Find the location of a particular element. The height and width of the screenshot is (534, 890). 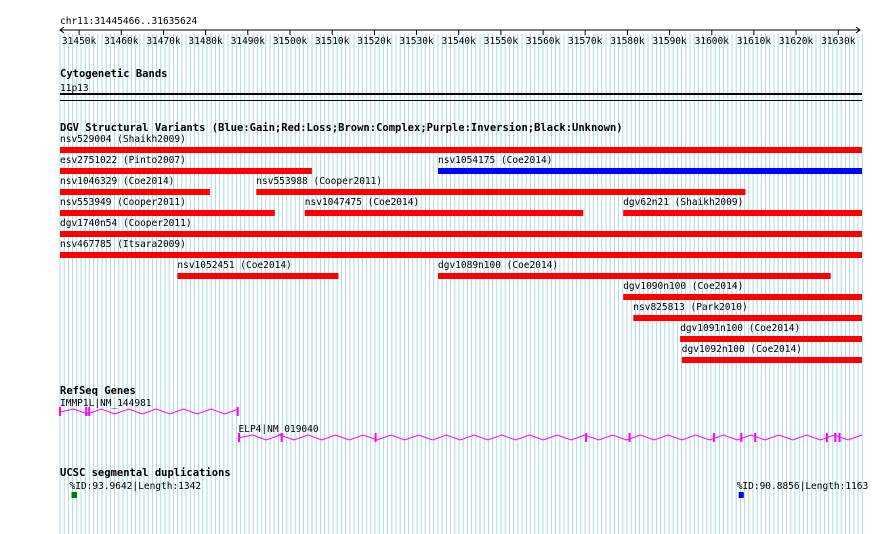

dgv-feature-label: dgv62n21 (Shaikh2009) is located at coordinates (683, 202).